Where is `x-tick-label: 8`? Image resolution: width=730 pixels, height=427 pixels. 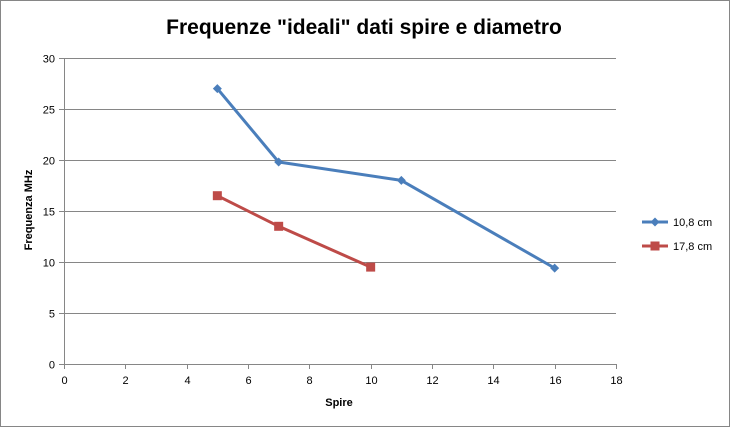 x-tick-label: 8 is located at coordinates (309, 381).